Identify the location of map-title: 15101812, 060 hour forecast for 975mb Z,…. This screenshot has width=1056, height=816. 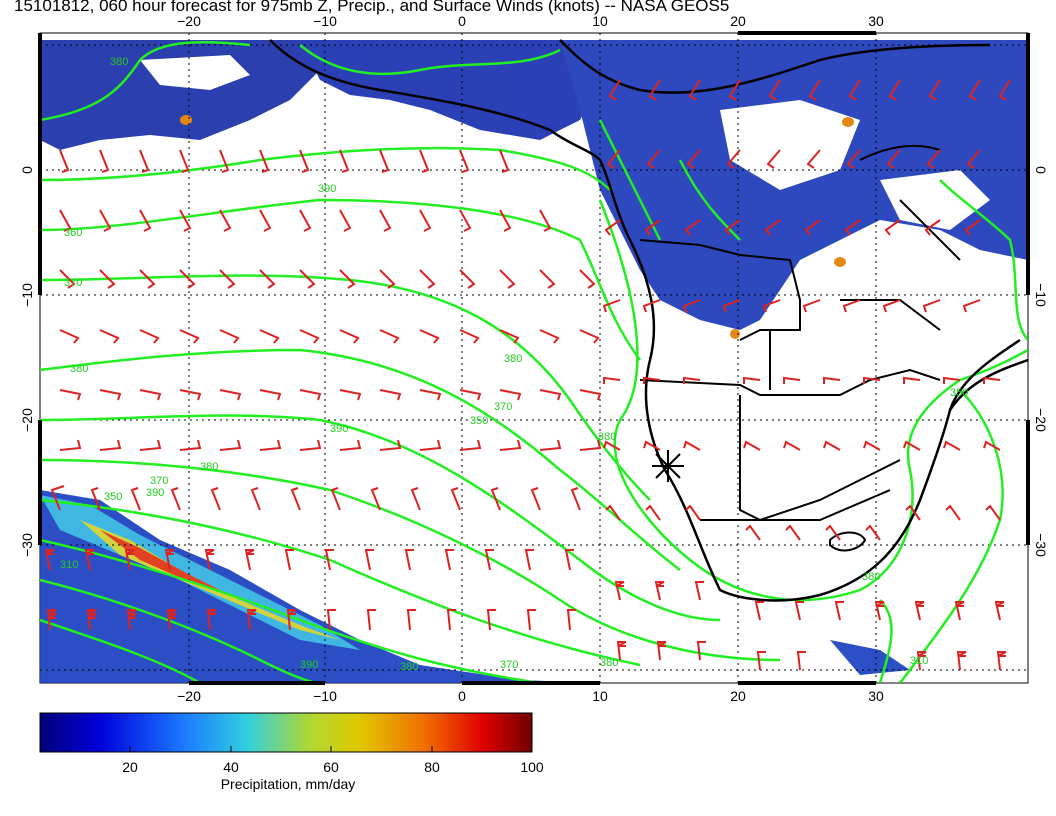
(372, 7).